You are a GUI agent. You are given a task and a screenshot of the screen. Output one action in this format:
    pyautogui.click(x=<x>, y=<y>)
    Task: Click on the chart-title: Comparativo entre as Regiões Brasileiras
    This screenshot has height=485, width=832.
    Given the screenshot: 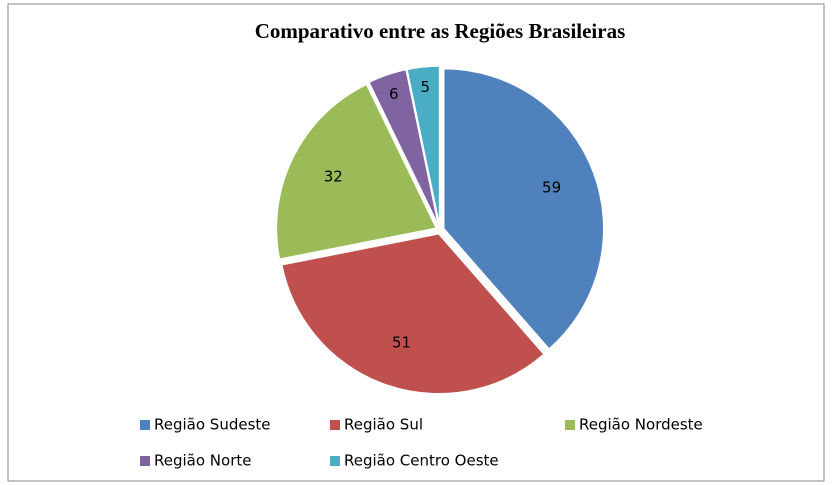 What is the action you would take?
    pyautogui.click(x=440, y=31)
    